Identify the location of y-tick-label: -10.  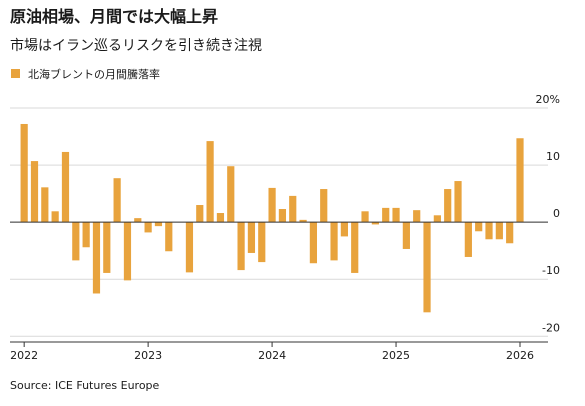
(551, 270).